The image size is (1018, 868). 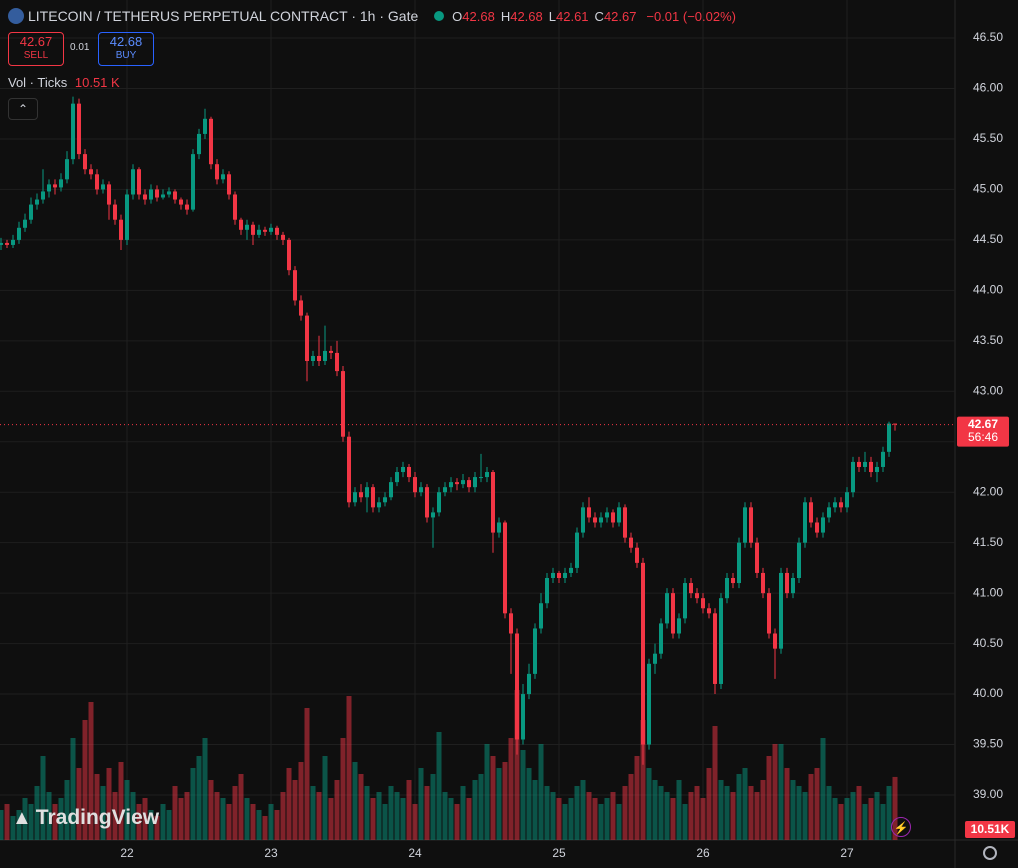 What do you see at coordinates (990, 829) in the screenshot?
I see `volume-axis-label: 10.51K` at bounding box center [990, 829].